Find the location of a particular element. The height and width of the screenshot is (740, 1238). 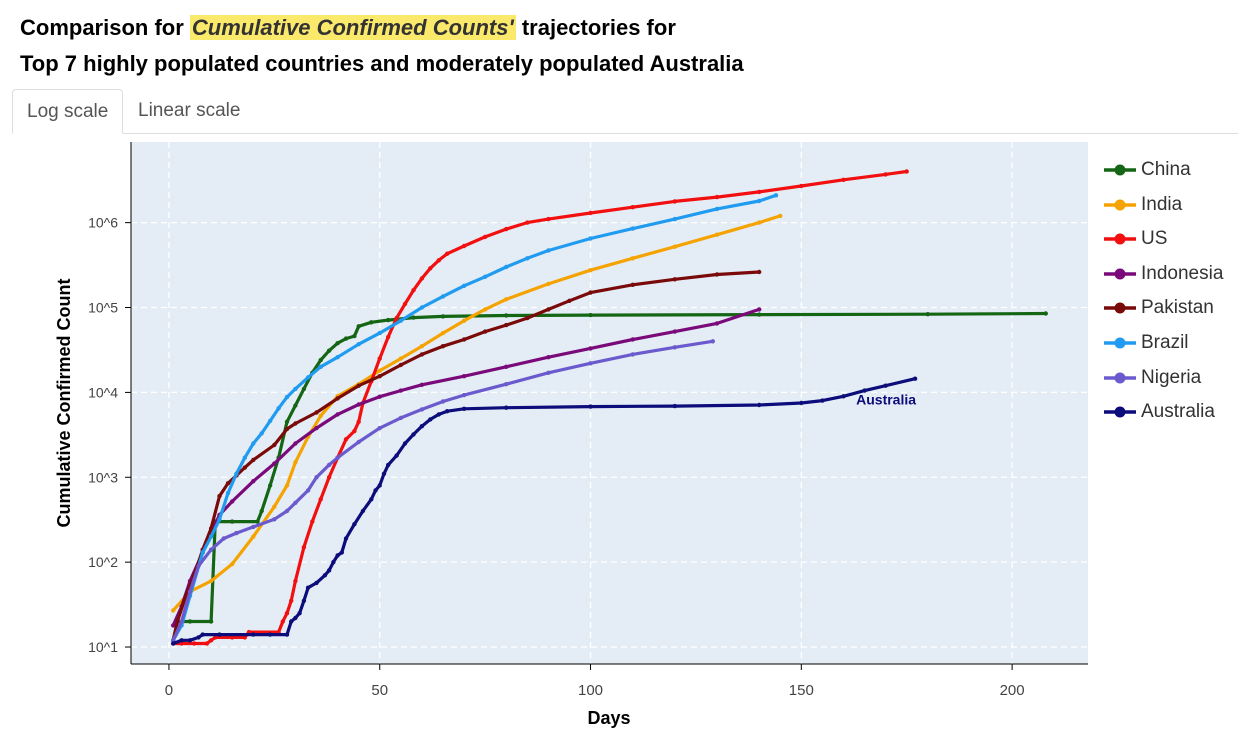

tab-log-scale: Log scale is located at coordinates (68, 111).